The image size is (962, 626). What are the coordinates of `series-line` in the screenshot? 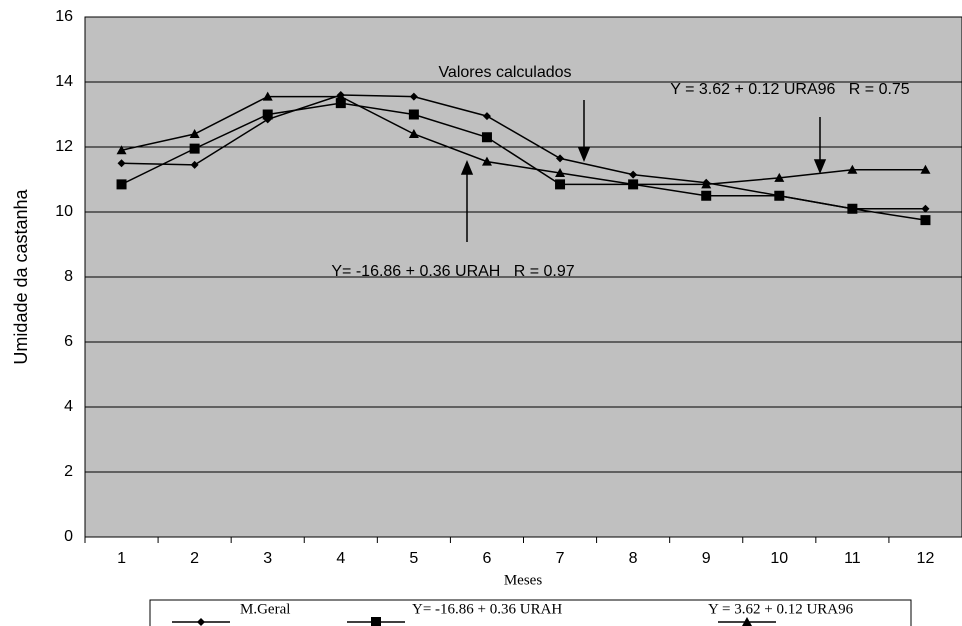 It's located at (523, 140).